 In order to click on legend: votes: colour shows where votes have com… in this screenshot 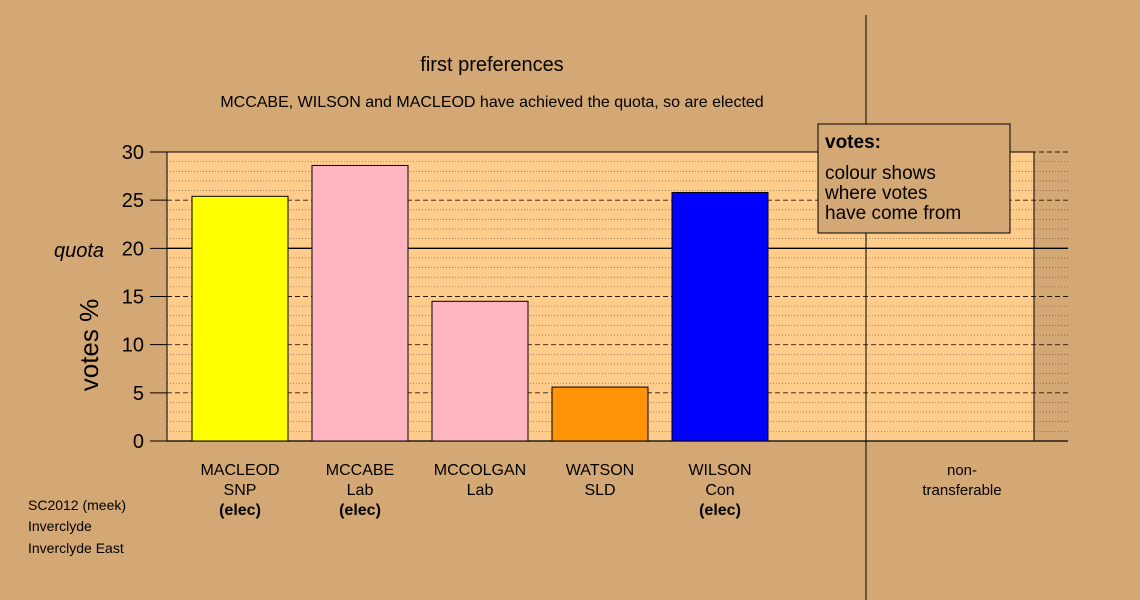, I will do `click(914, 178)`.